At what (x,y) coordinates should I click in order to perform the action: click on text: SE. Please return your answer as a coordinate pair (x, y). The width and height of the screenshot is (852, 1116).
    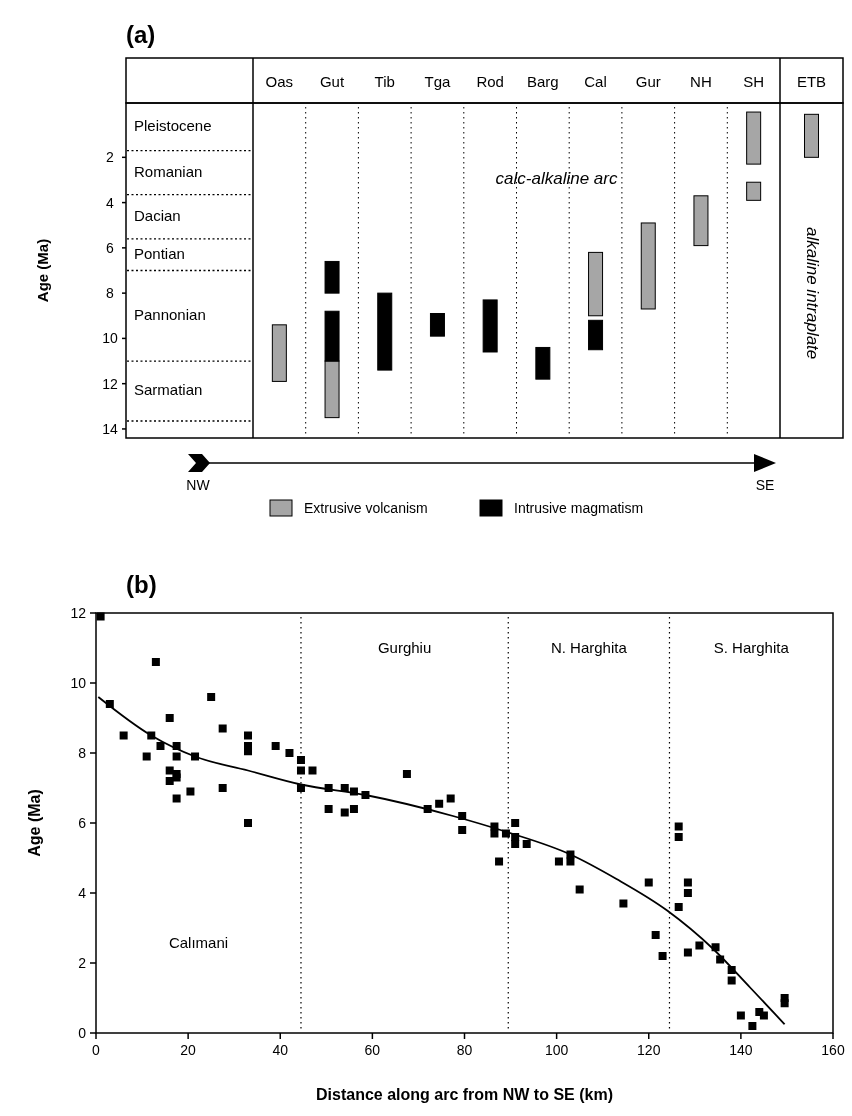
    Looking at the image, I should click on (765, 484).